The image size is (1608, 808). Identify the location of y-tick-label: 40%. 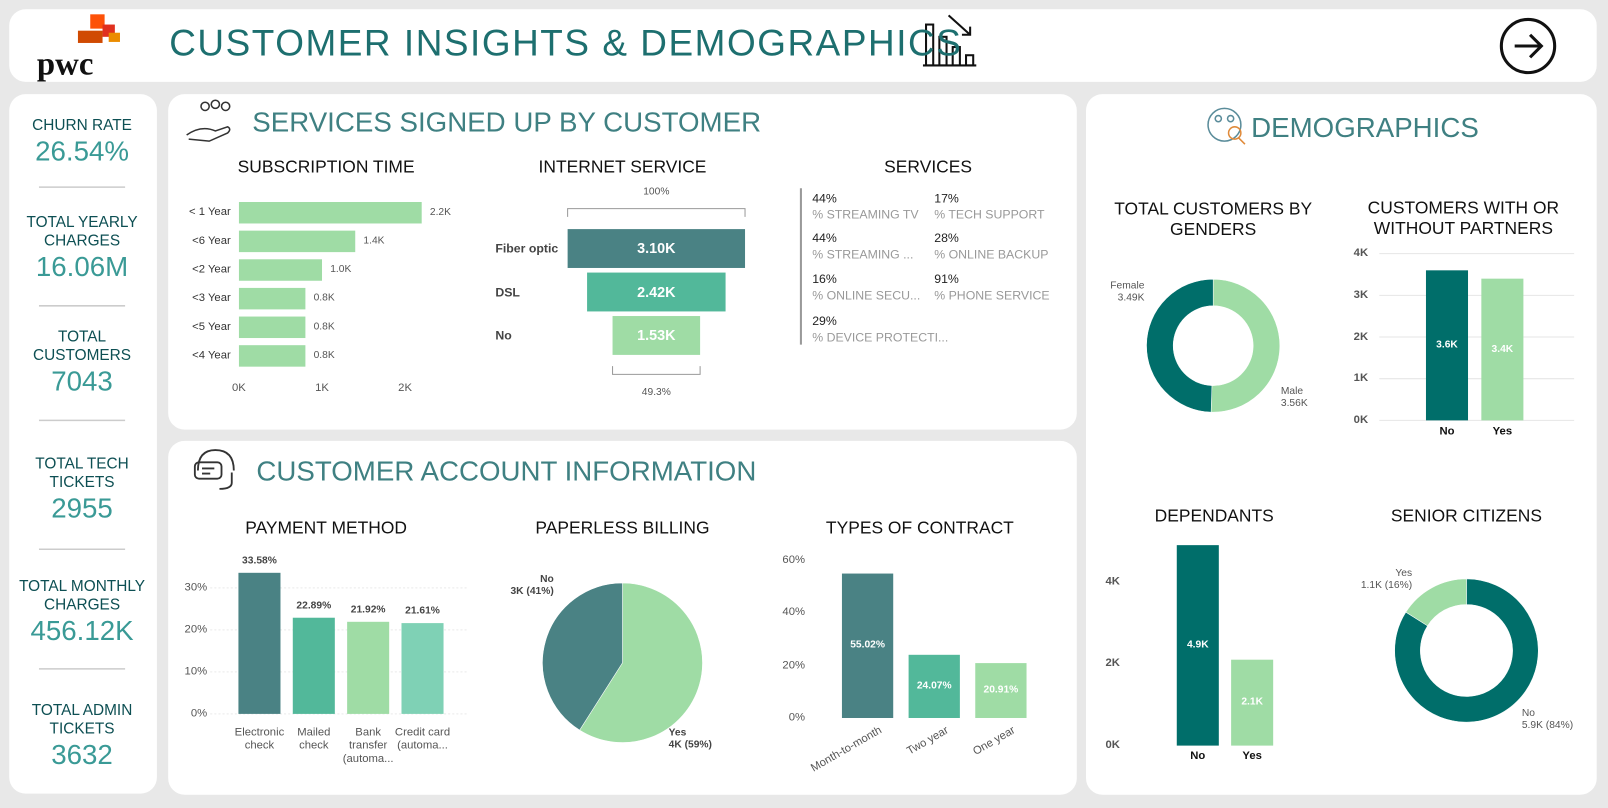
(794, 612).